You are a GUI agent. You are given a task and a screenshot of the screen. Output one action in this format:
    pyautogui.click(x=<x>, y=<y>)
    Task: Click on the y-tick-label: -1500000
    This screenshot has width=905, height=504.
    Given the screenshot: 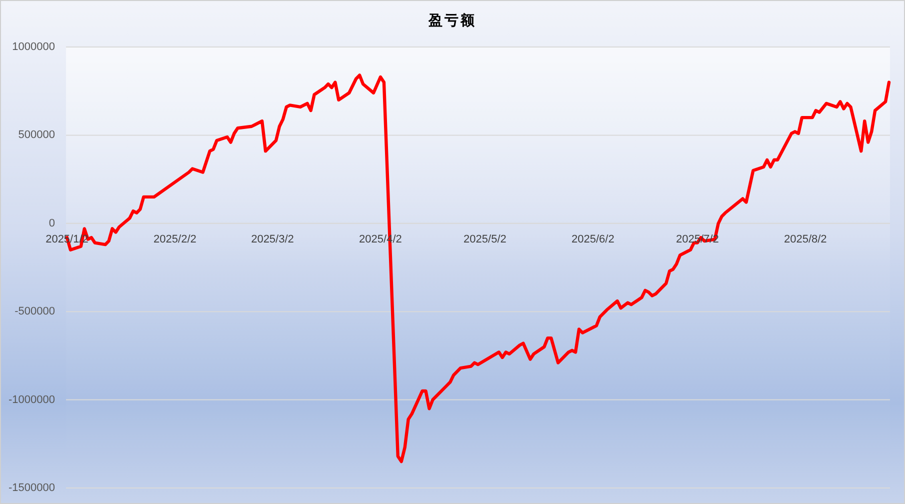 What is the action you would take?
    pyautogui.click(x=31, y=488)
    